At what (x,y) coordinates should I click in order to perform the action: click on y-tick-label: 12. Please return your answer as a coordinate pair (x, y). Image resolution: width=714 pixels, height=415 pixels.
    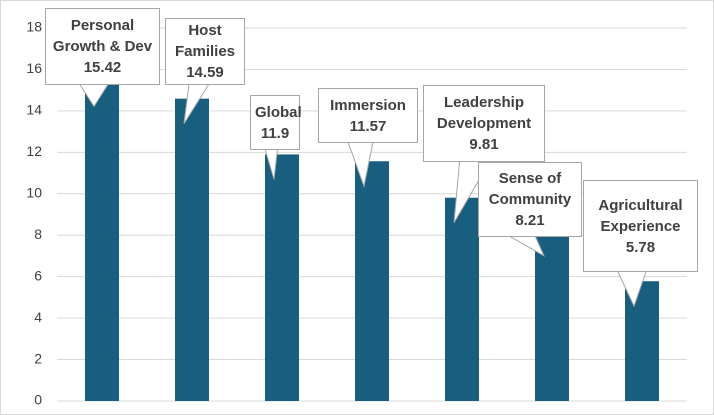
    Looking at the image, I should click on (34, 151).